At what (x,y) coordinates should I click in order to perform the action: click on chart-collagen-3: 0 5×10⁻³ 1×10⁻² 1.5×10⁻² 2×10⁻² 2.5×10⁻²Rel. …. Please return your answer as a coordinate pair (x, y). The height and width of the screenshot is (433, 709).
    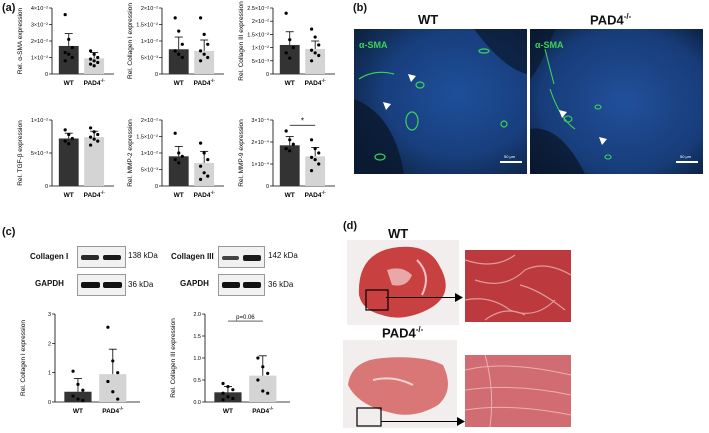
    Looking at the image, I should click on (286, 44).